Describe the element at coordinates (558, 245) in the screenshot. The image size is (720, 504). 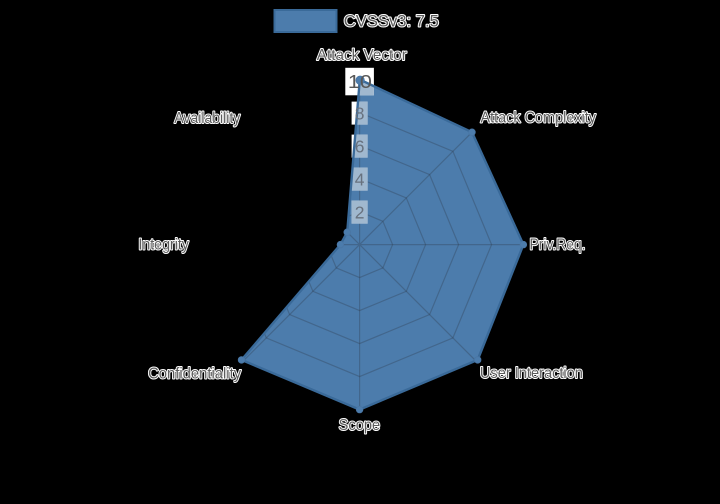
I see `svg-text: Priv.Req.` at that location.